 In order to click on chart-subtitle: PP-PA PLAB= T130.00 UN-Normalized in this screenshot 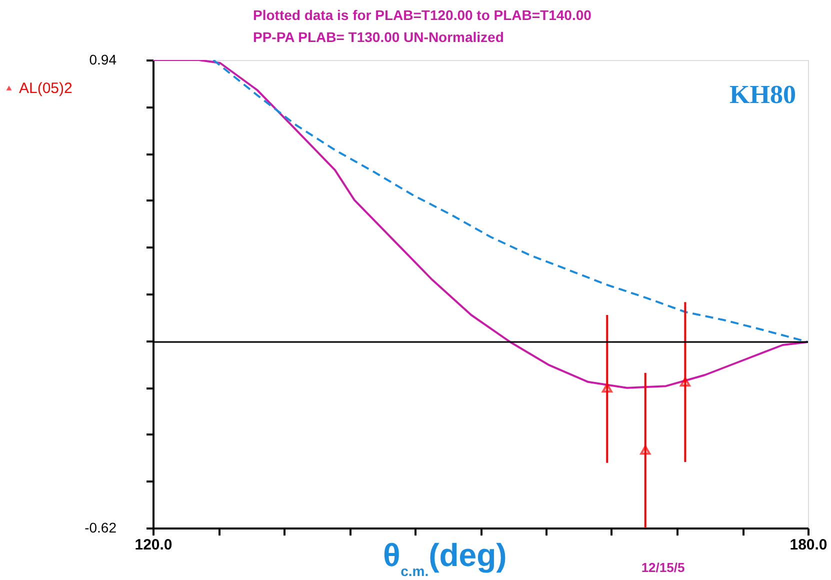, I will do `click(378, 37)`.